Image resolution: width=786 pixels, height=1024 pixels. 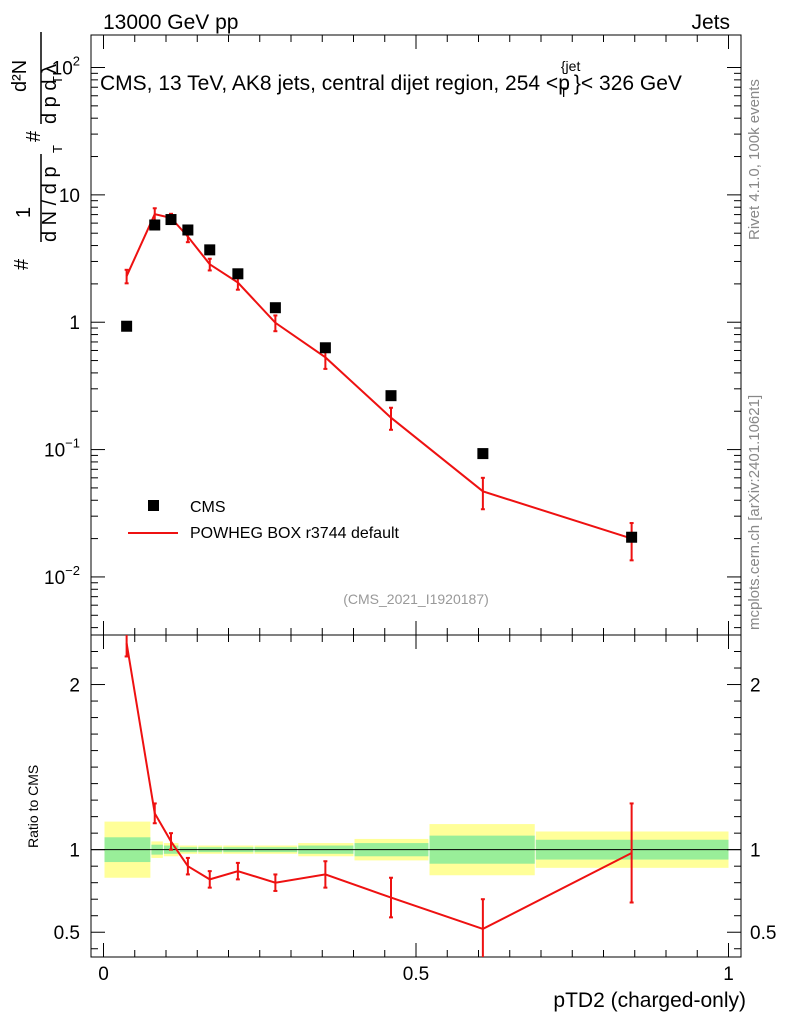 What do you see at coordinates (74, 323) in the screenshot?
I see `main-y-tick-label: 1` at bounding box center [74, 323].